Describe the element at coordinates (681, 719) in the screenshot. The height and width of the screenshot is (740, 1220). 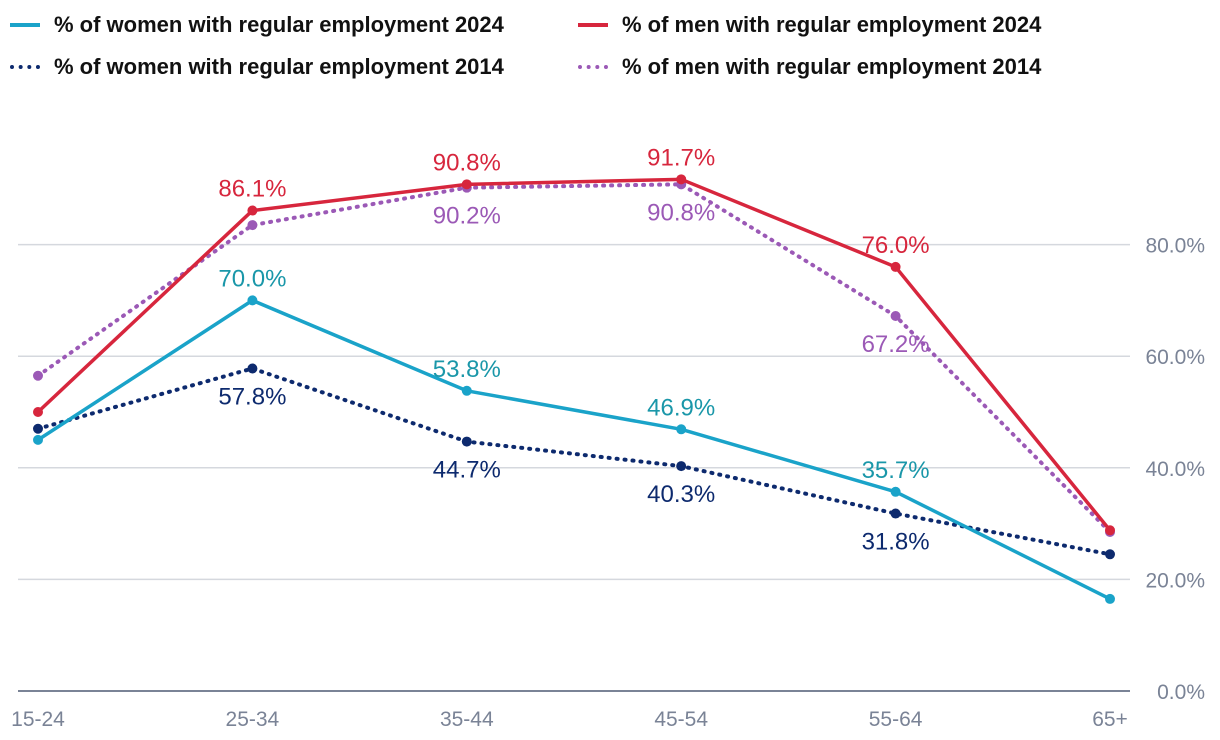
I see `x-tick-label: 45-54` at that location.